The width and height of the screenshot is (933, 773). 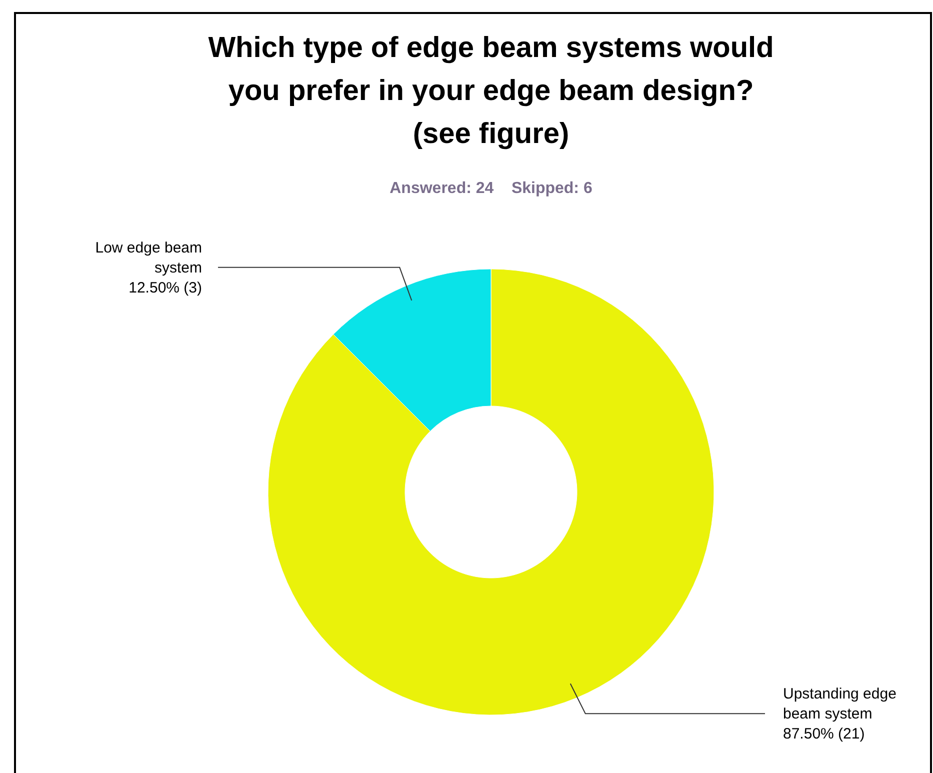 I want to click on slice-label: Low edge beam system, so click(x=148, y=257).